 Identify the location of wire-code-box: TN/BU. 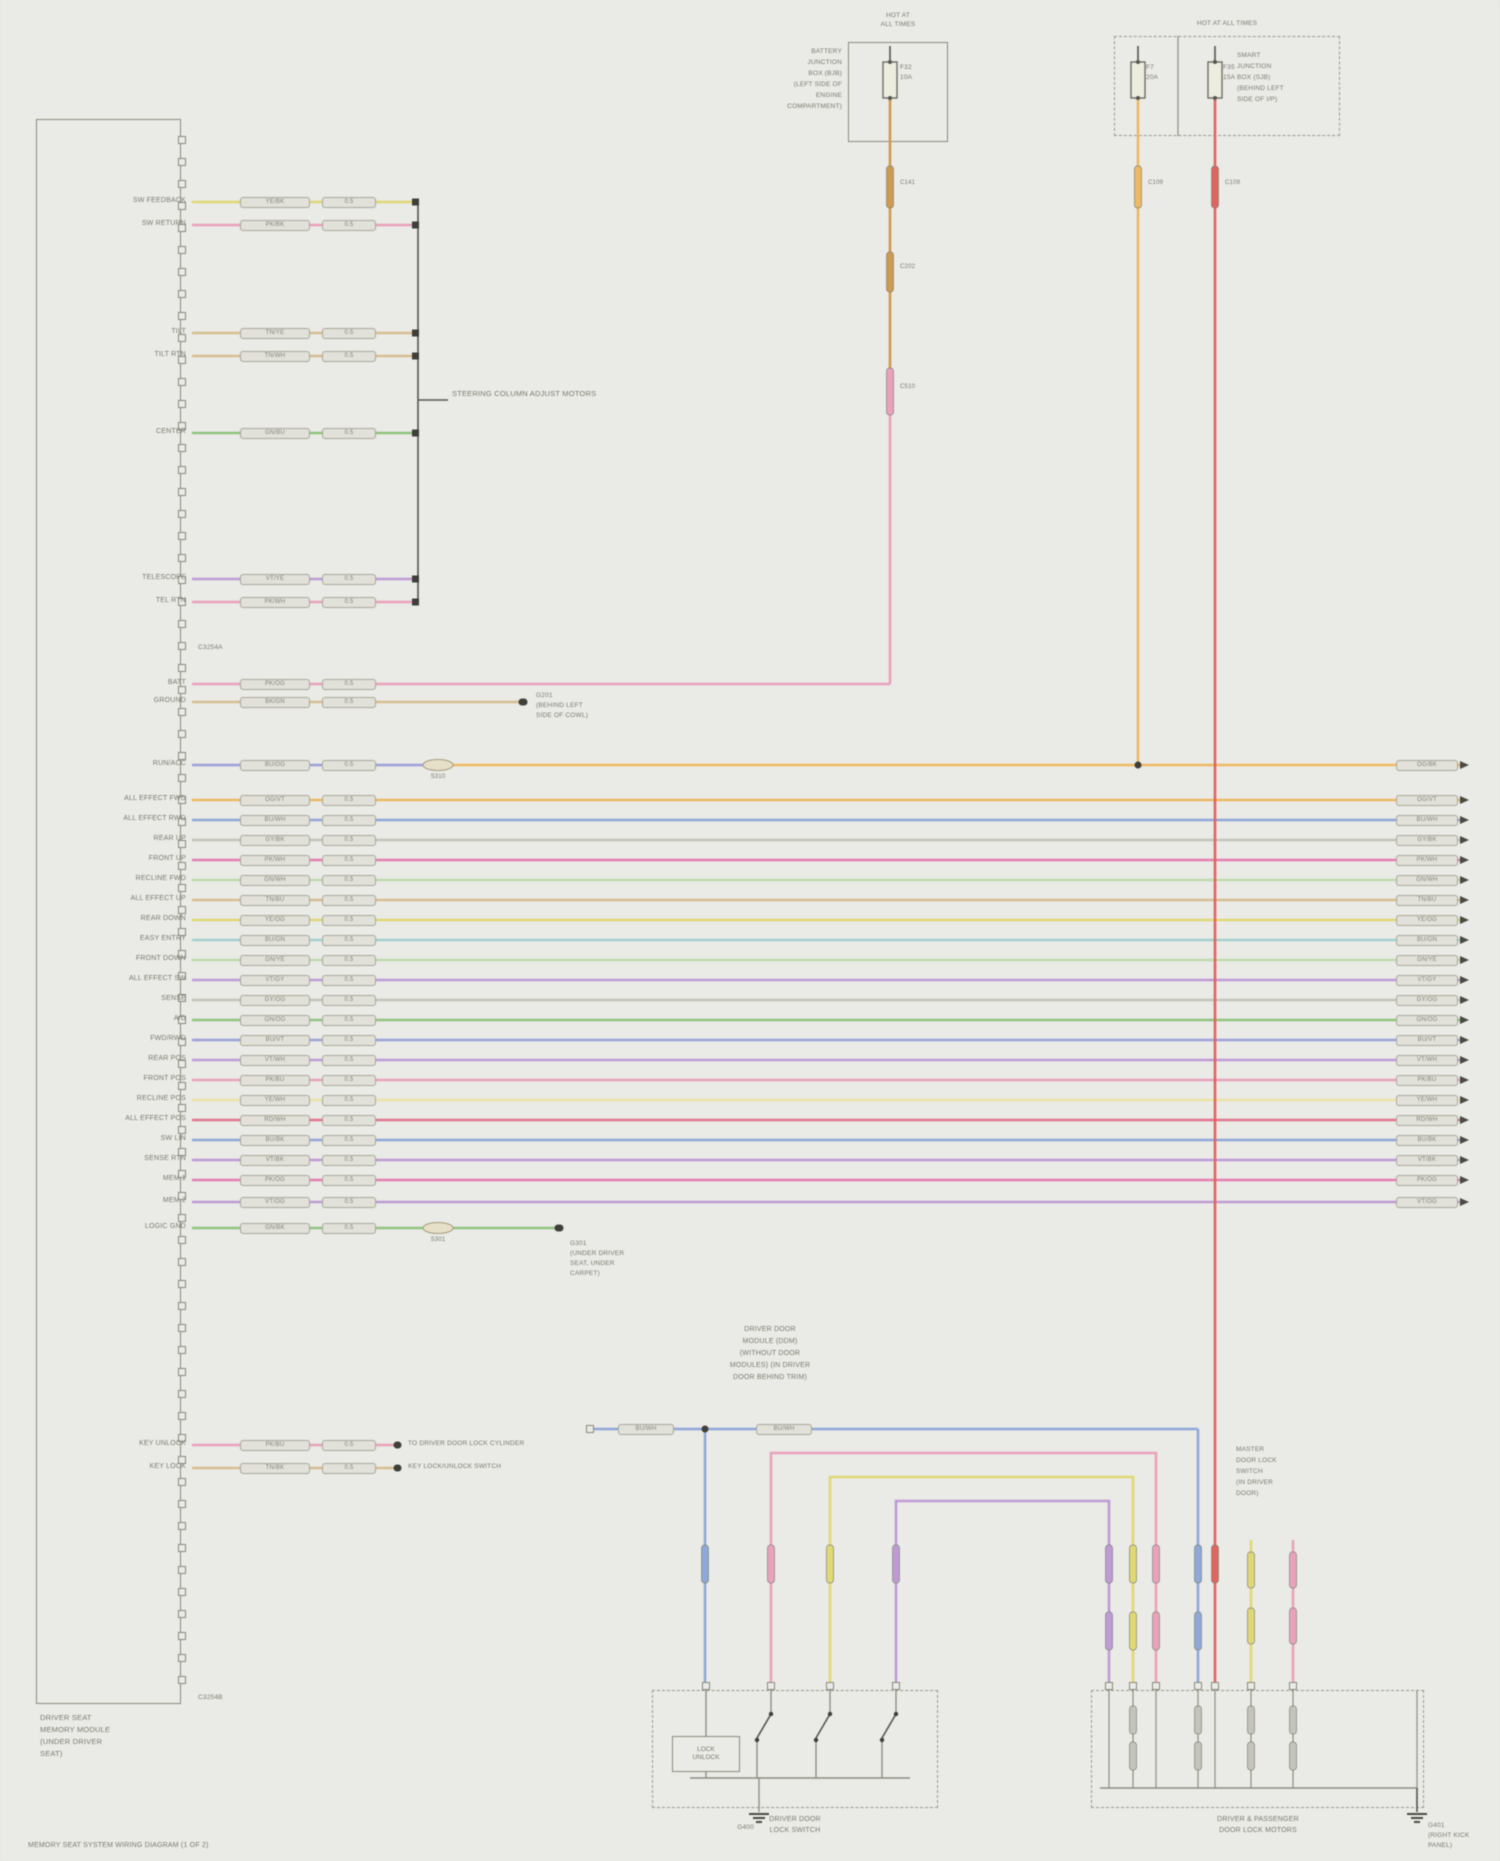
(275, 900).